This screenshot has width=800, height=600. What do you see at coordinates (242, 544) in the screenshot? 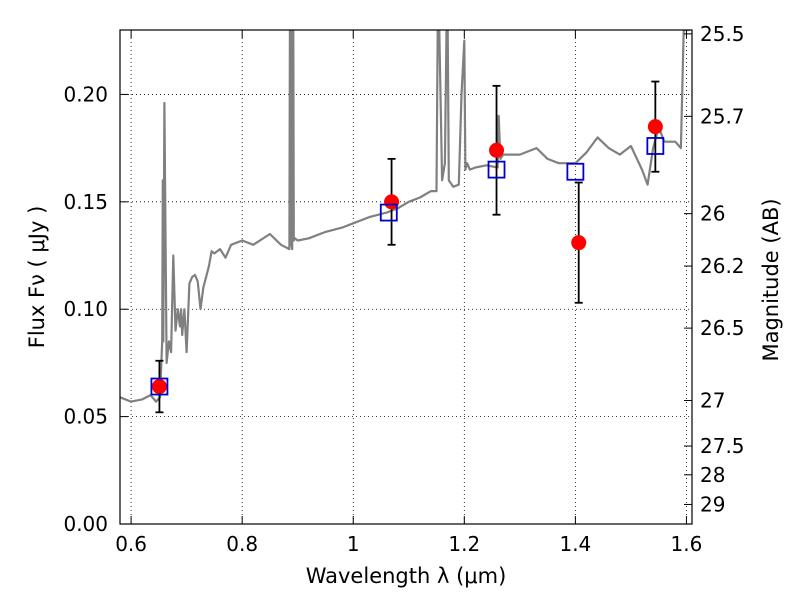
I see `x-tick-label: 0.8` at bounding box center [242, 544].